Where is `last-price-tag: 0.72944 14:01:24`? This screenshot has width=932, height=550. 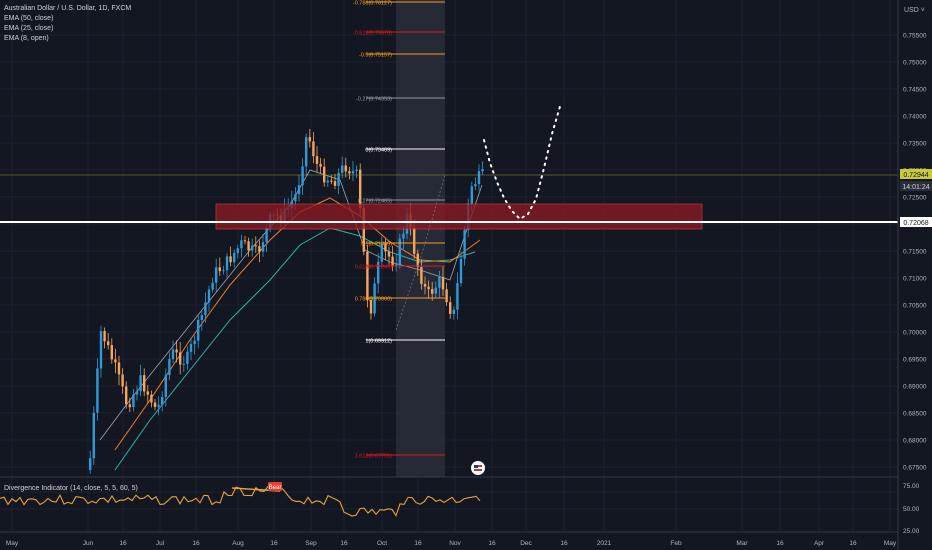
last-price-tag: 0.72944 14:01:24 is located at coordinates (916, 180).